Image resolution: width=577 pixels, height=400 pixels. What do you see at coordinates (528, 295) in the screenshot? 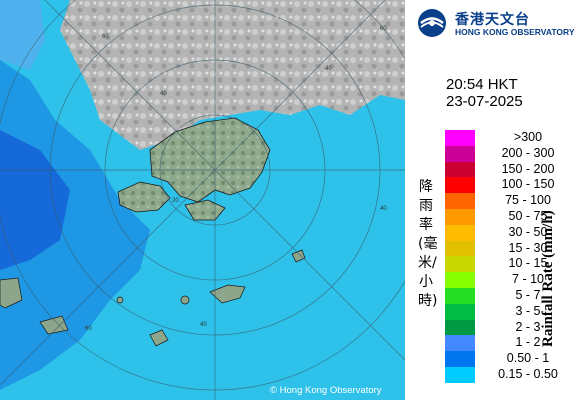
I see `legend-label: 5 - 7` at bounding box center [528, 295].